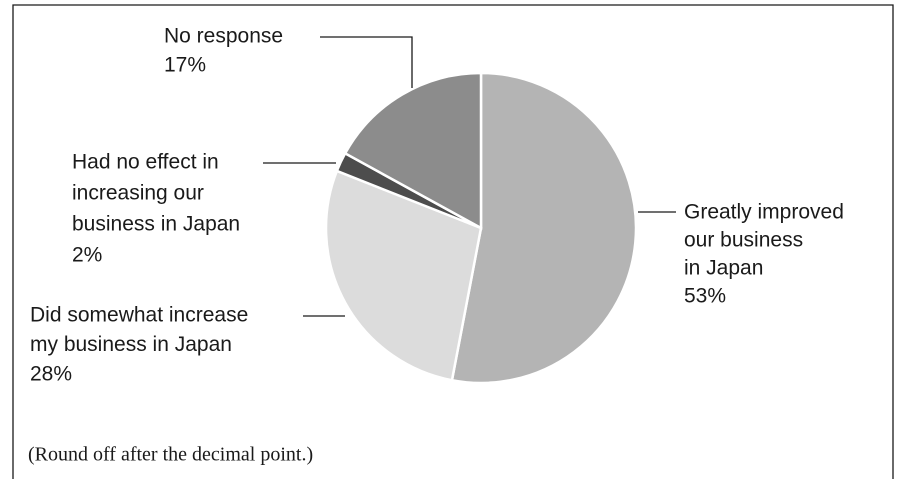 The height and width of the screenshot is (479, 902). I want to click on value-label: 53%, so click(705, 296).